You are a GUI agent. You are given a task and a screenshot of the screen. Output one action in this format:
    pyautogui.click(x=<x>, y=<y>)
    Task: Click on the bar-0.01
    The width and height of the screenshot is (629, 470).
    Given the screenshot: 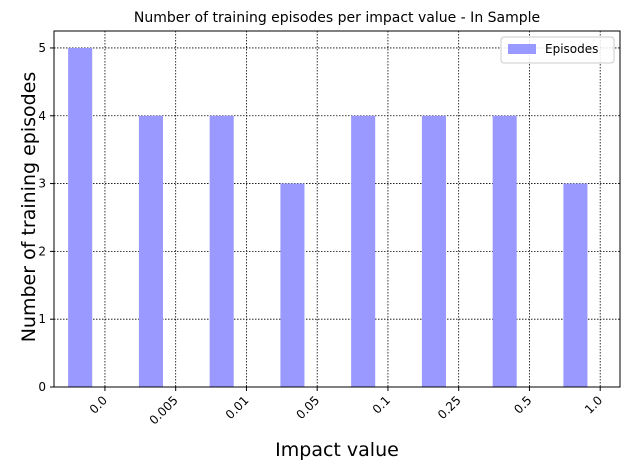 What is the action you would take?
    pyautogui.click(x=221, y=251)
    